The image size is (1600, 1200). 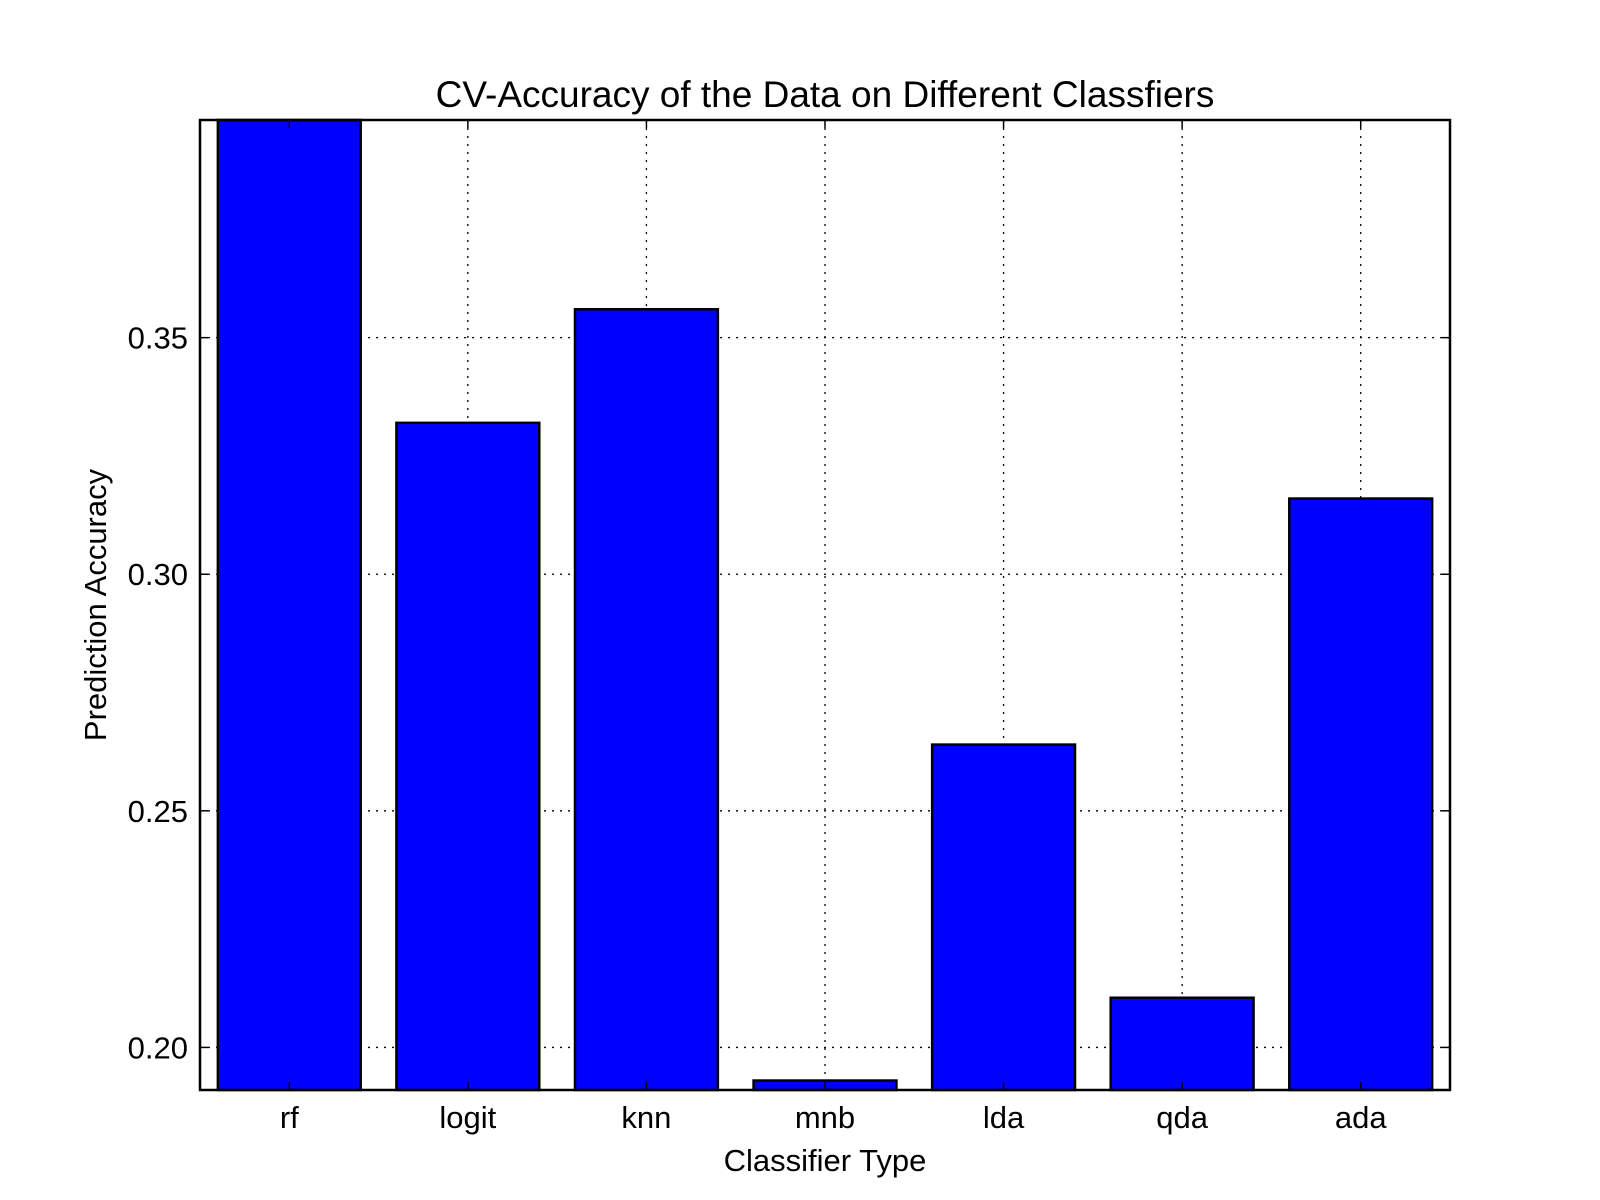 I want to click on bar-logit, so click(x=468, y=756).